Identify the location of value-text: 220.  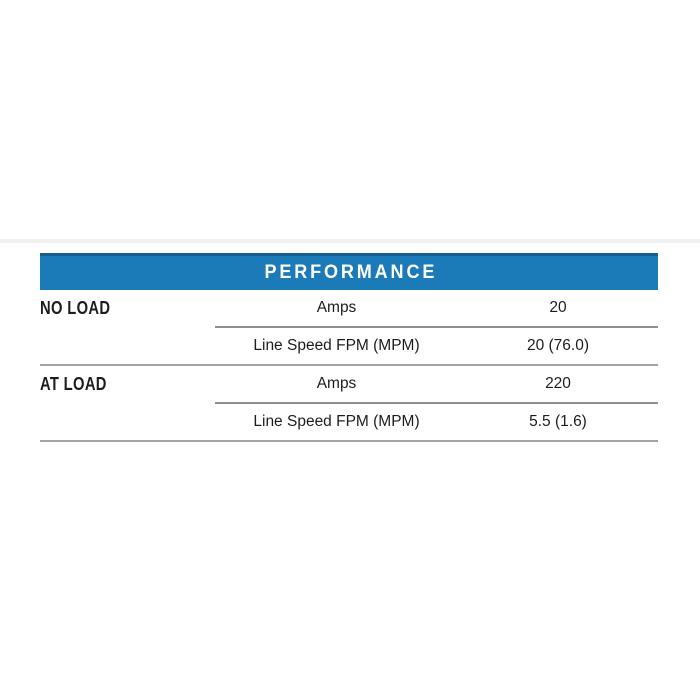
(558, 383).